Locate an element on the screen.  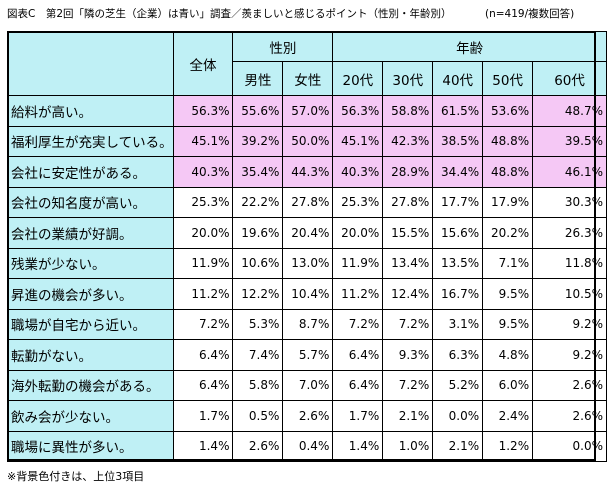
value-cell: 40.3% is located at coordinates (358, 172).